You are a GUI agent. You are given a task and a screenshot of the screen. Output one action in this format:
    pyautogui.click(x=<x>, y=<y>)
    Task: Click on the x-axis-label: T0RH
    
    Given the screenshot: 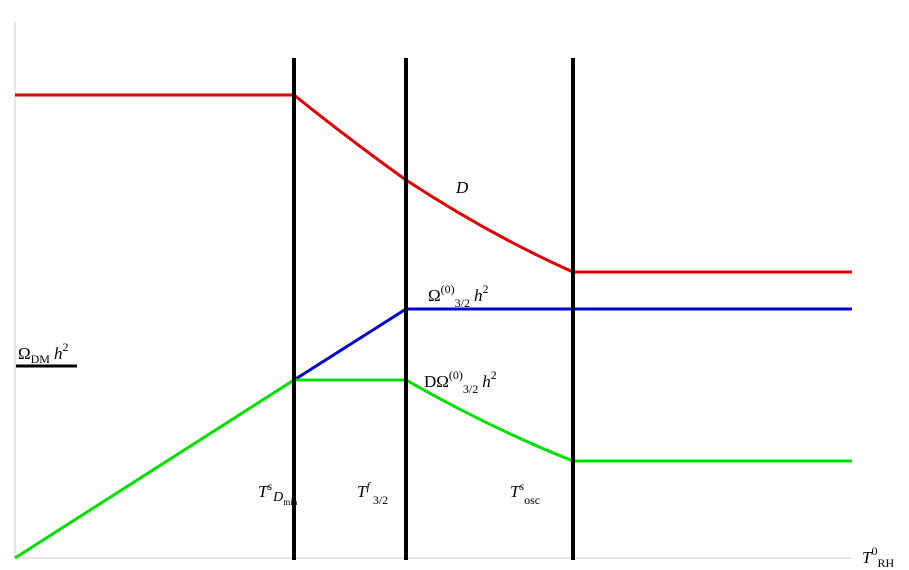 What is the action you would take?
    pyautogui.click(x=878, y=557)
    